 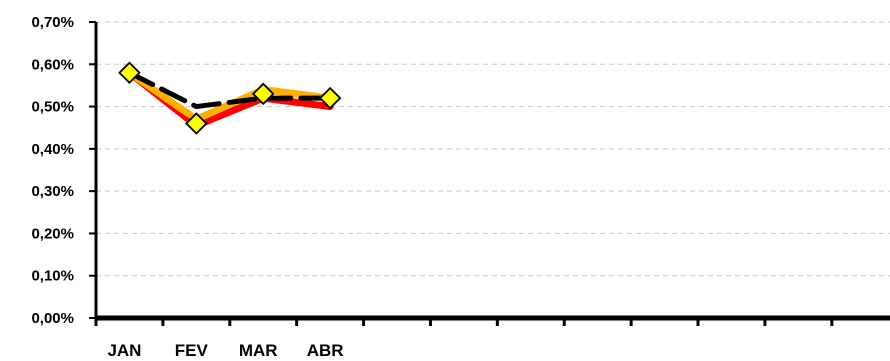 I want to click on x-tick-label: MAR, so click(x=258, y=350).